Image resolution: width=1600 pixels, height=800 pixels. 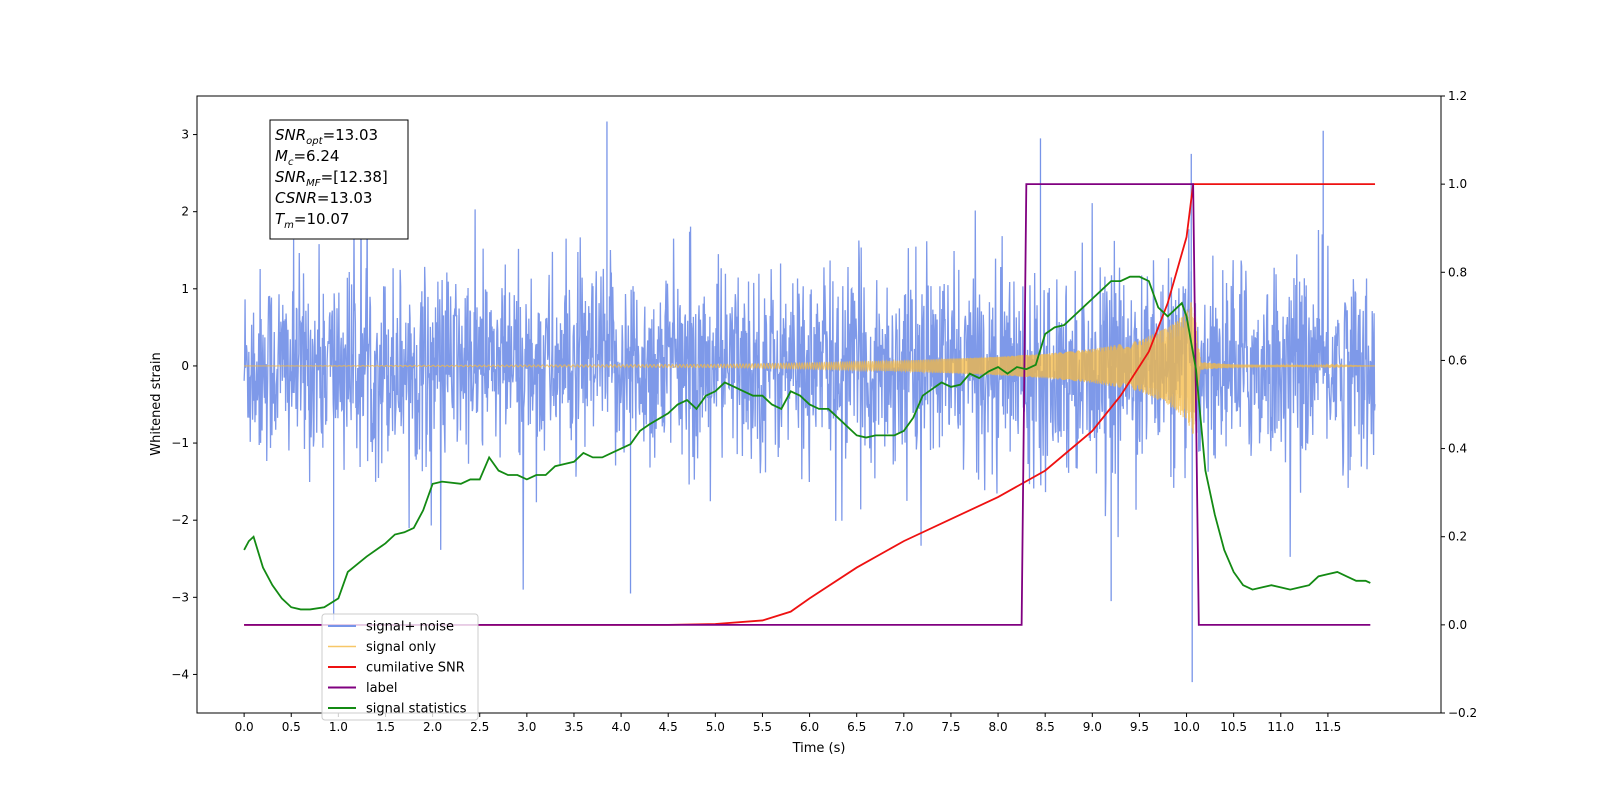 I want to click on legend-label-label: label, so click(x=381, y=688).